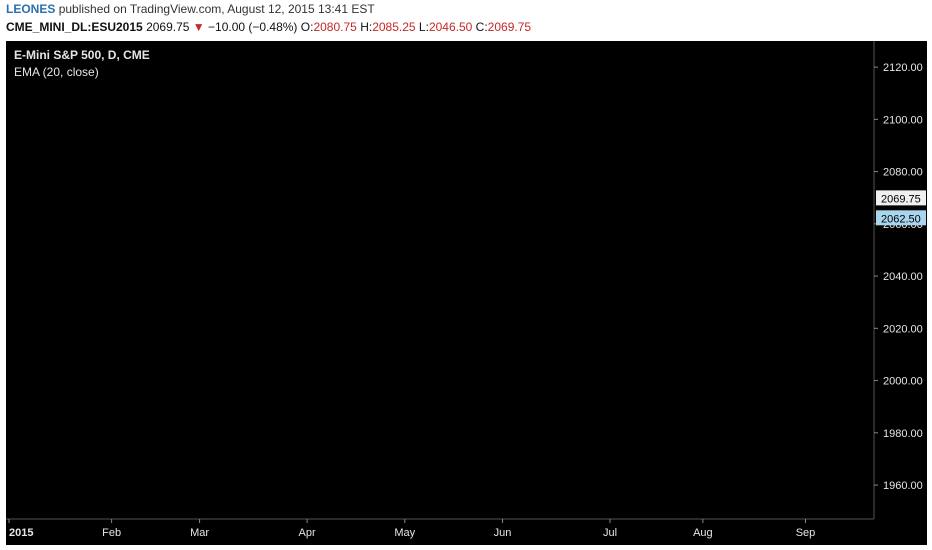 The width and height of the screenshot is (932, 550). Describe the element at coordinates (703, 533) in the screenshot. I see `x-tick-label: Aug` at that location.